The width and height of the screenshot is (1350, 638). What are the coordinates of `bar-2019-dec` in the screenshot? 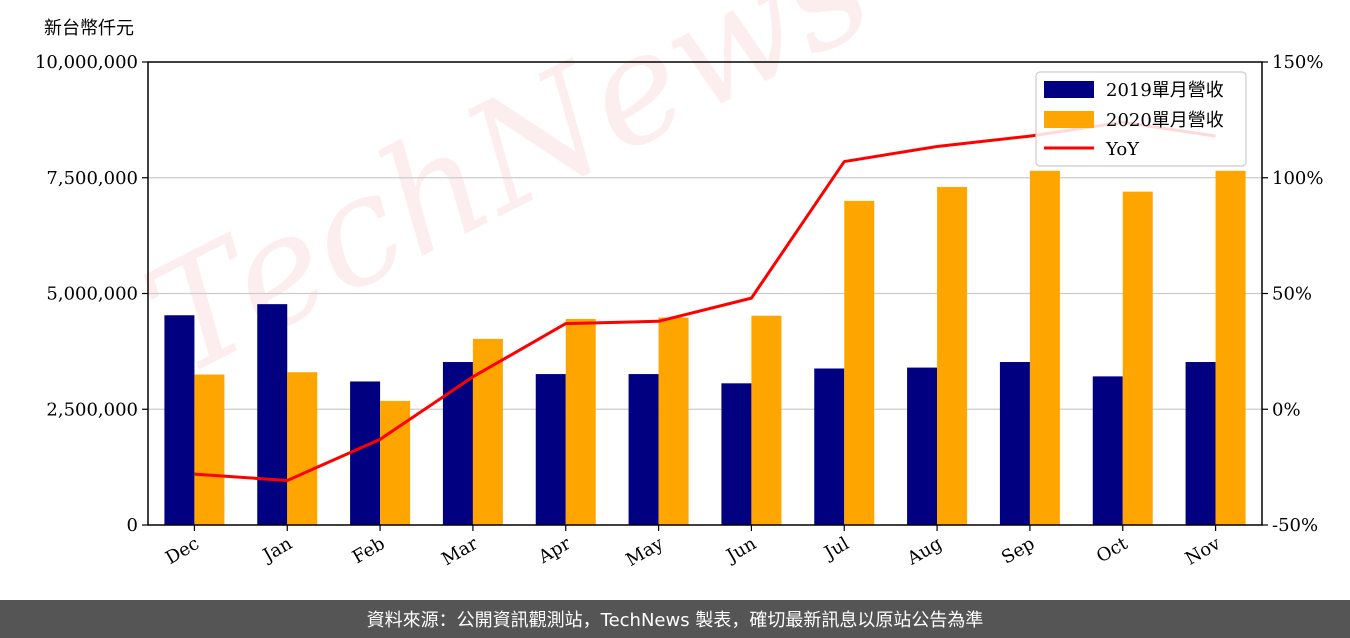 It's located at (179, 420).